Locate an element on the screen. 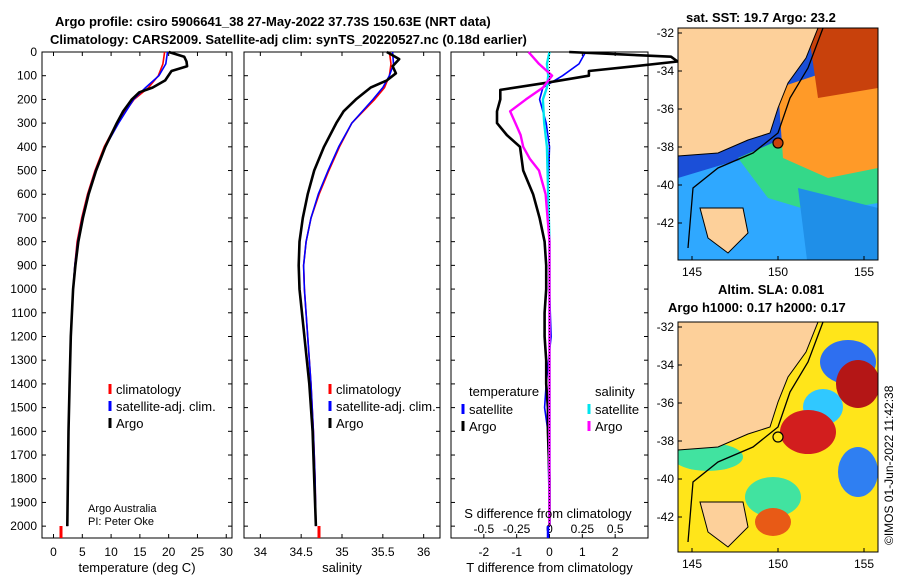 Image resolution: width=900 pixels, height=580 pixels. y-tick-label: 900 is located at coordinates (27, 265).